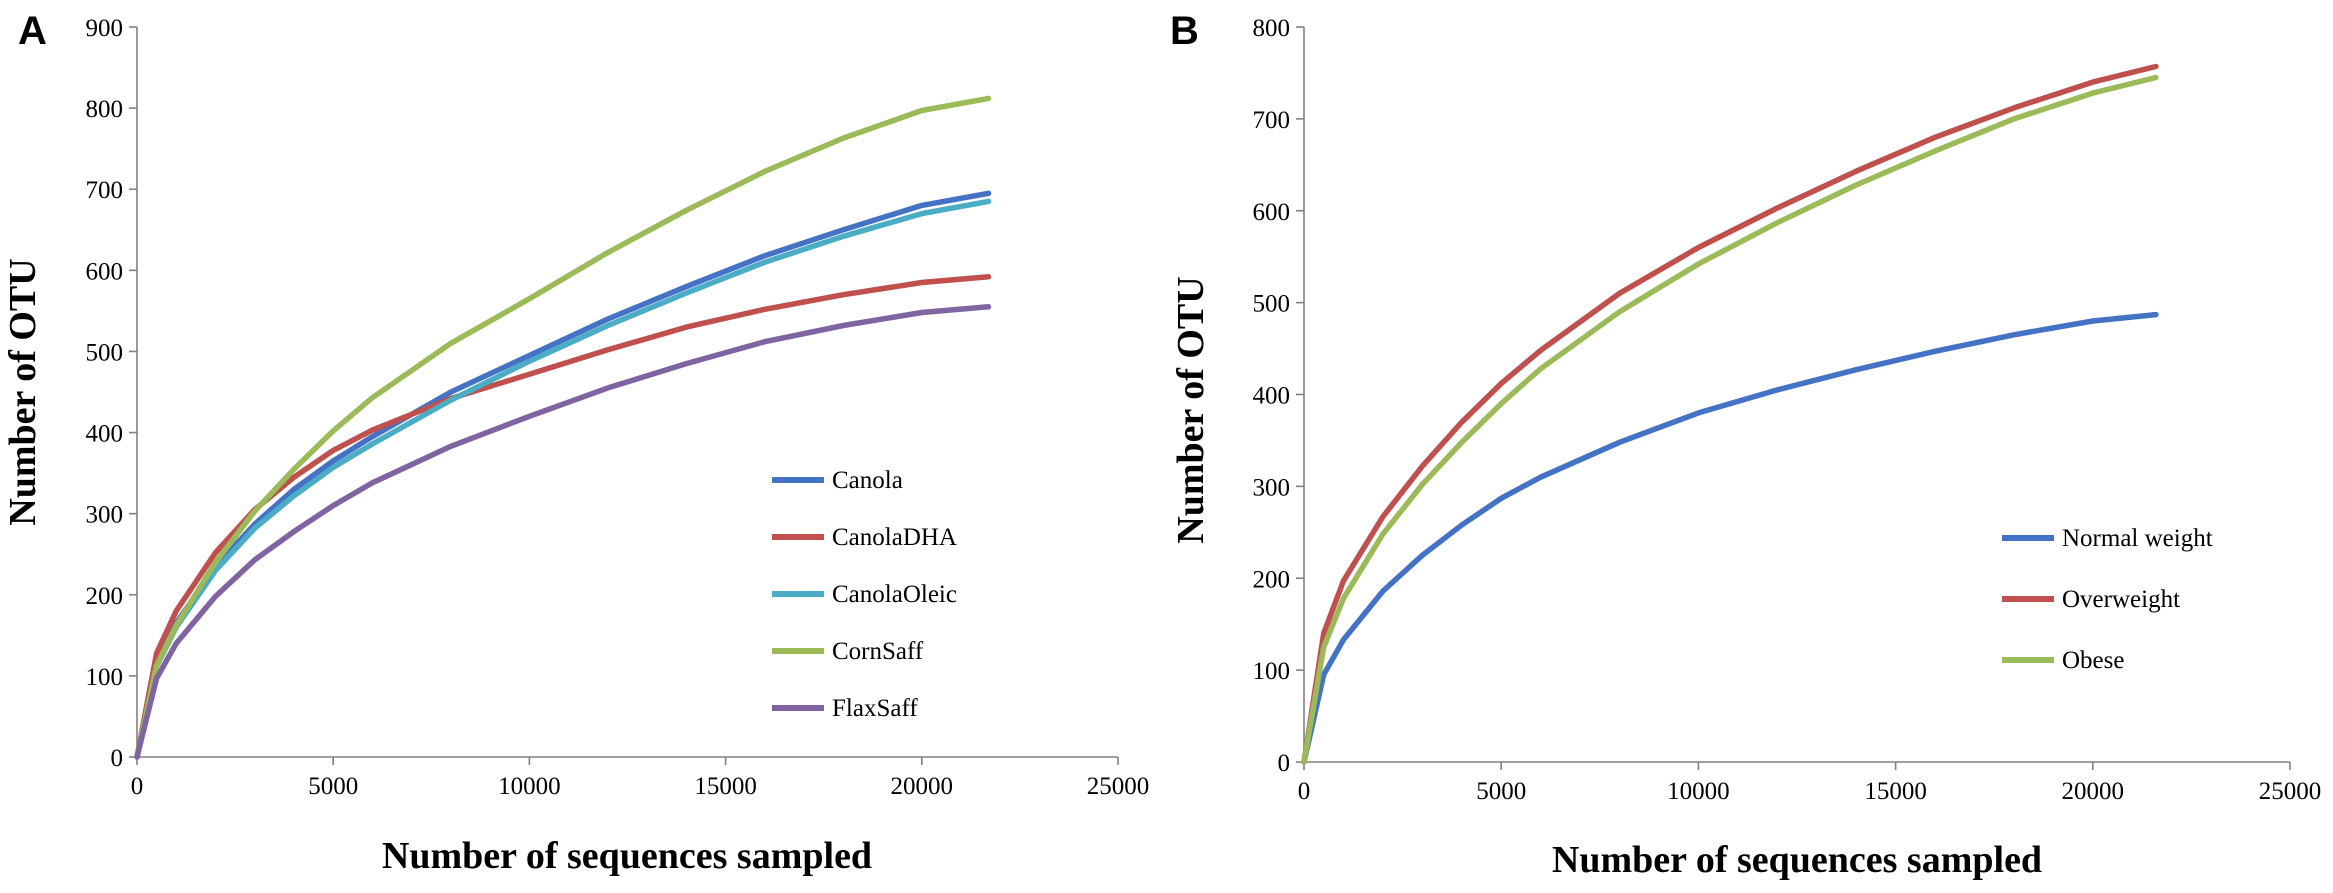  I want to click on panel-b-x-tick-label: 20000, so click(2093, 791).